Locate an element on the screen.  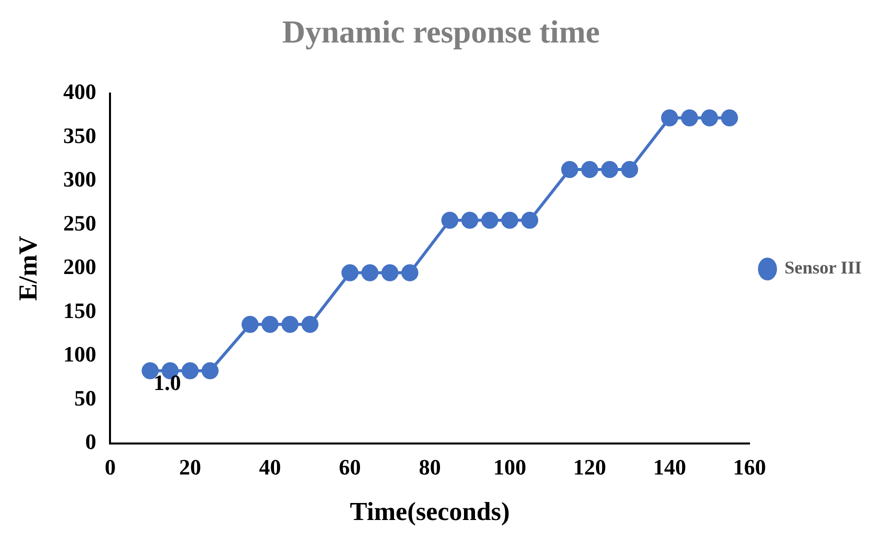
x-tick-label: 20 is located at coordinates (190, 467).